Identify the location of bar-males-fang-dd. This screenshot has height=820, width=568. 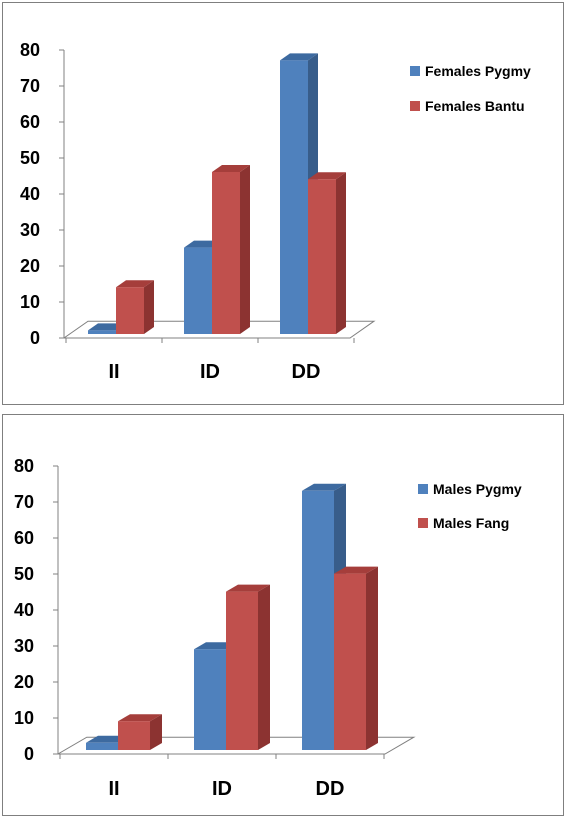
(356, 658).